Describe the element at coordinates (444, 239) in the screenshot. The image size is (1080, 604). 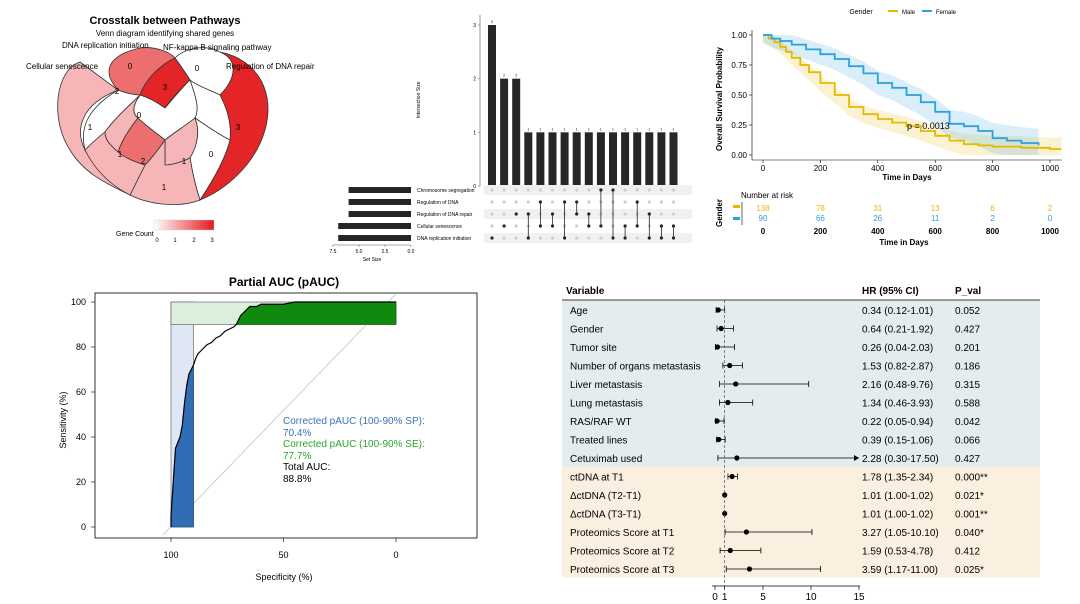
I see `upset-set-name: DNA replication initiation` at that location.